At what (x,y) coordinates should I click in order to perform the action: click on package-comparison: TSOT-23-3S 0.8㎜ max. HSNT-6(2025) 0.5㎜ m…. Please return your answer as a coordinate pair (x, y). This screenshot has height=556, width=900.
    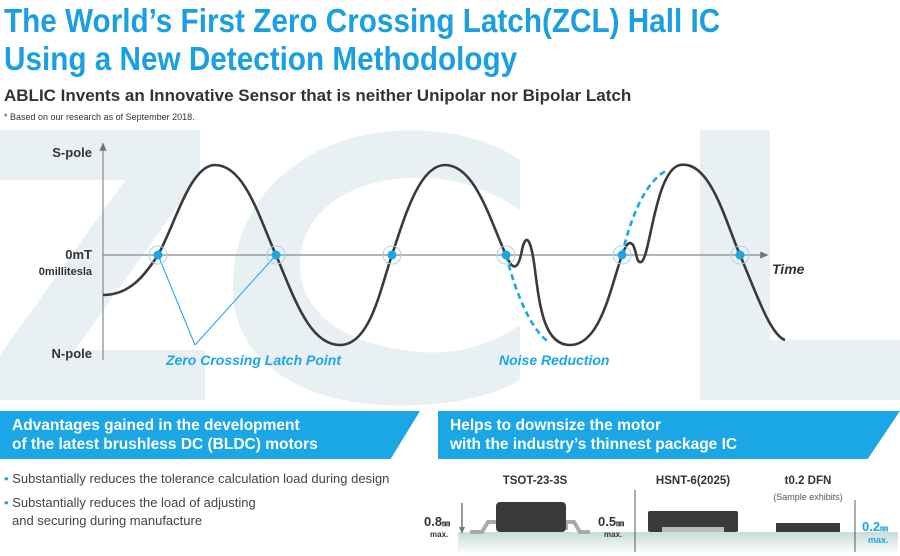
    Looking at the image, I should click on (661, 514).